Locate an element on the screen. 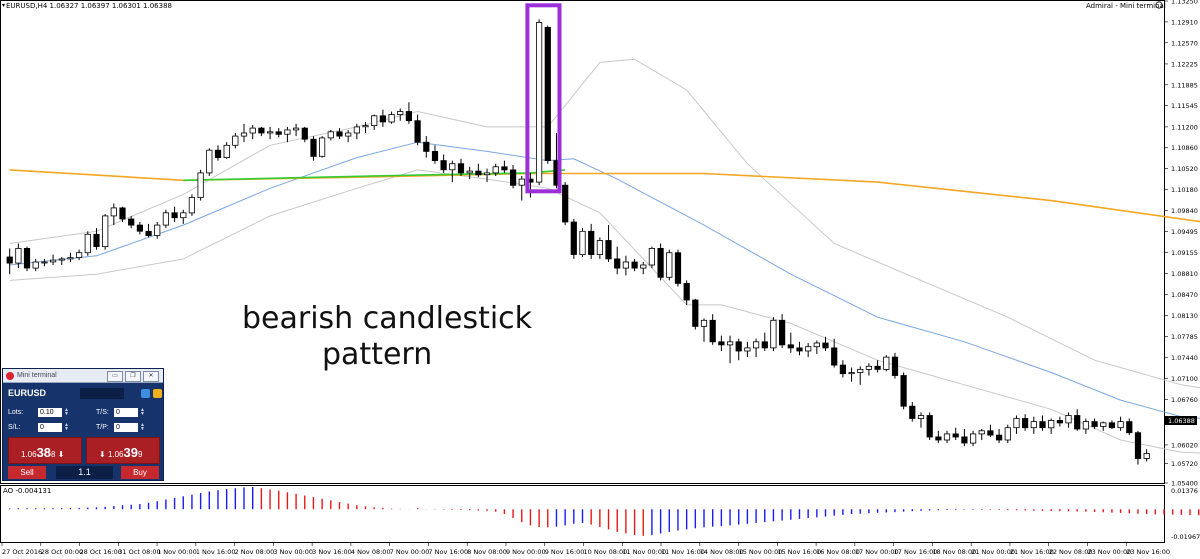 Image resolution: width=1200 pixels, height=559 pixels. price-tick-label: 1.05720 is located at coordinates (1184, 464).